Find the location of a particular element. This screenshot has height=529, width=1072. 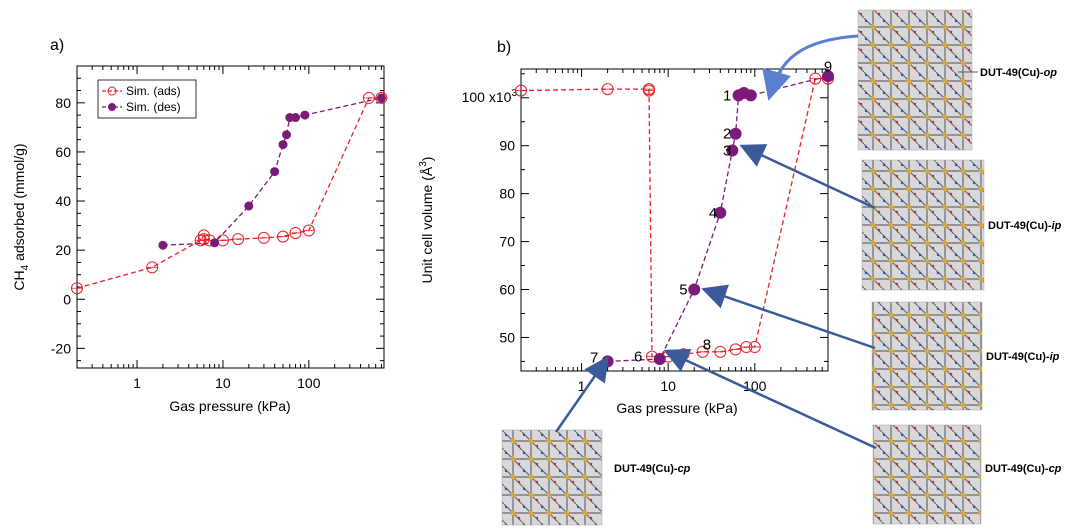

structure-ip-2: DUT-49(Cu)-ip is located at coordinates (965, 356).